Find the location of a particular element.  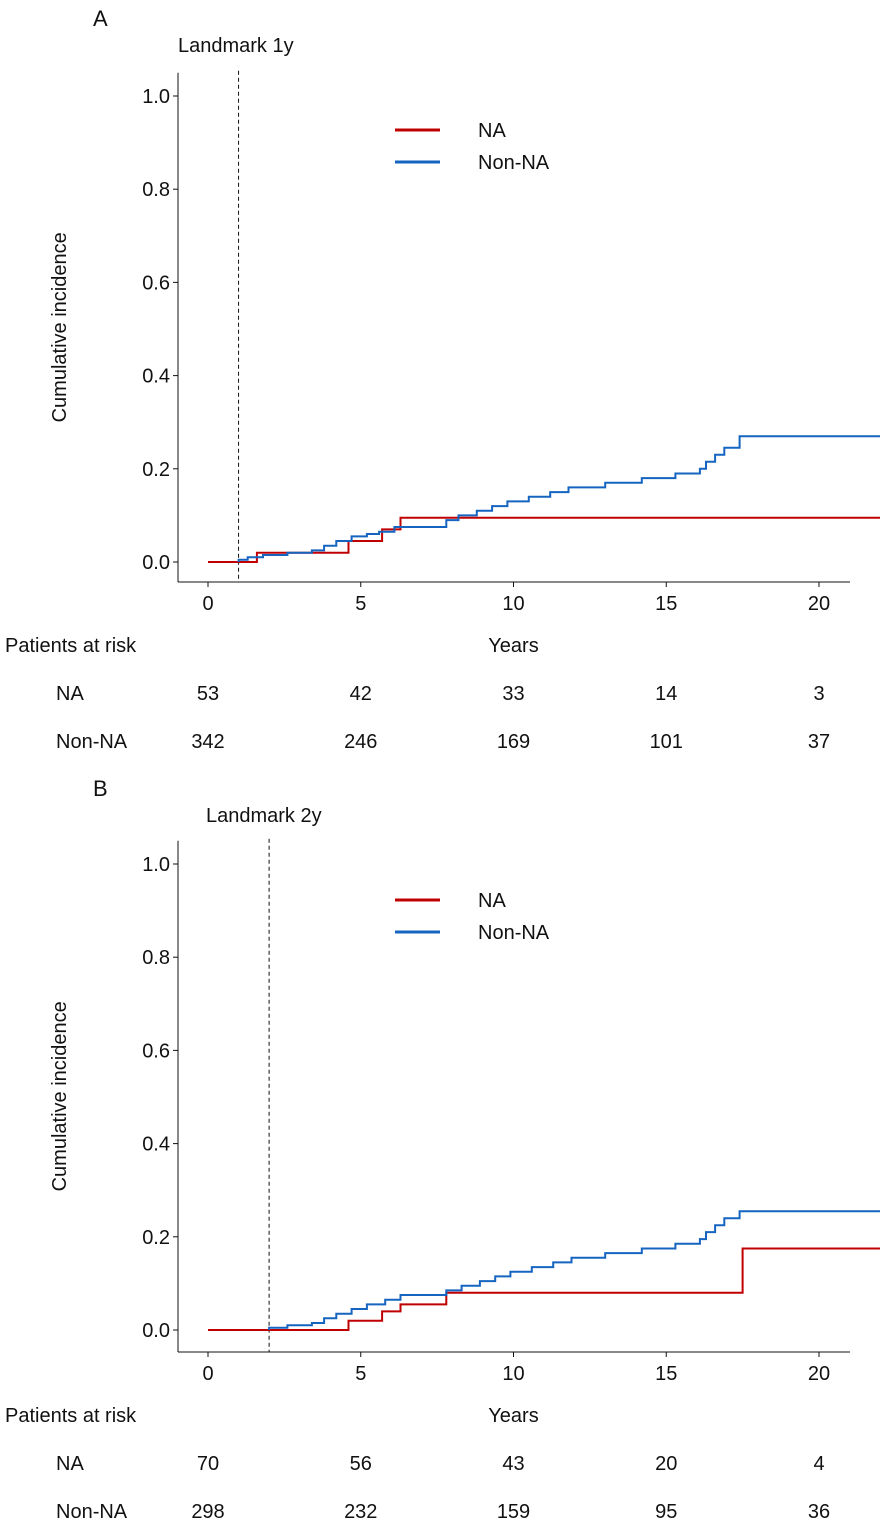

risk-value: 43 is located at coordinates (513, 1464).